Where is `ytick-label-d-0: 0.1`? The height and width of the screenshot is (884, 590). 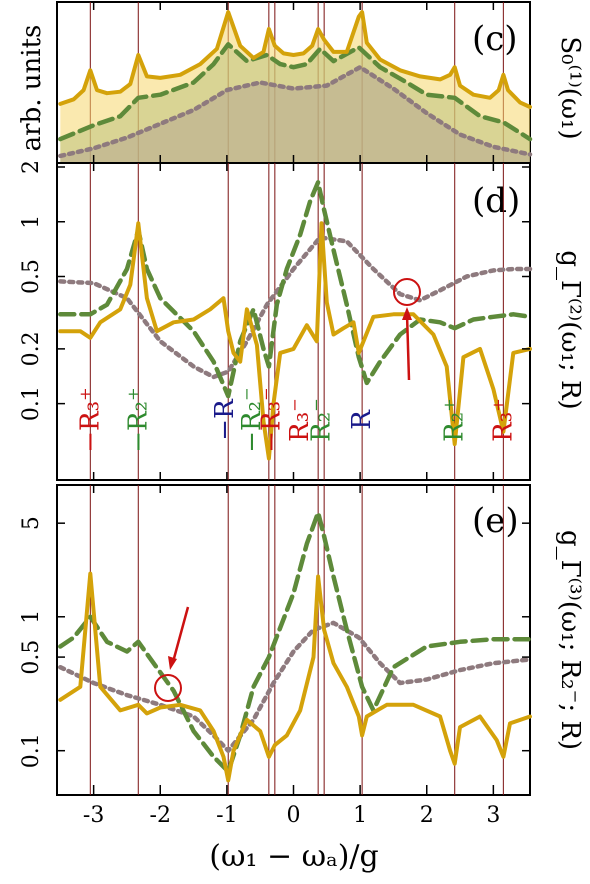 ytick-label-d-0: 0.1 is located at coordinates (31, 403).